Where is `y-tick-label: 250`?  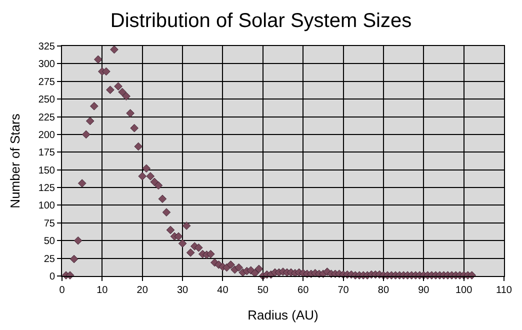
y-tick-label: 250 is located at coordinates (47, 100).